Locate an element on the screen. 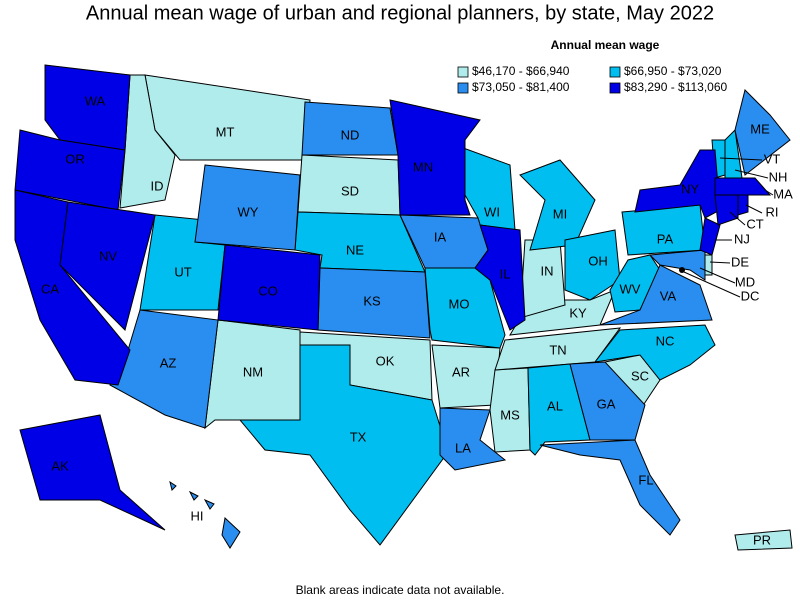 The height and width of the screenshot is (600, 800). state-label: UT is located at coordinates (182, 271).